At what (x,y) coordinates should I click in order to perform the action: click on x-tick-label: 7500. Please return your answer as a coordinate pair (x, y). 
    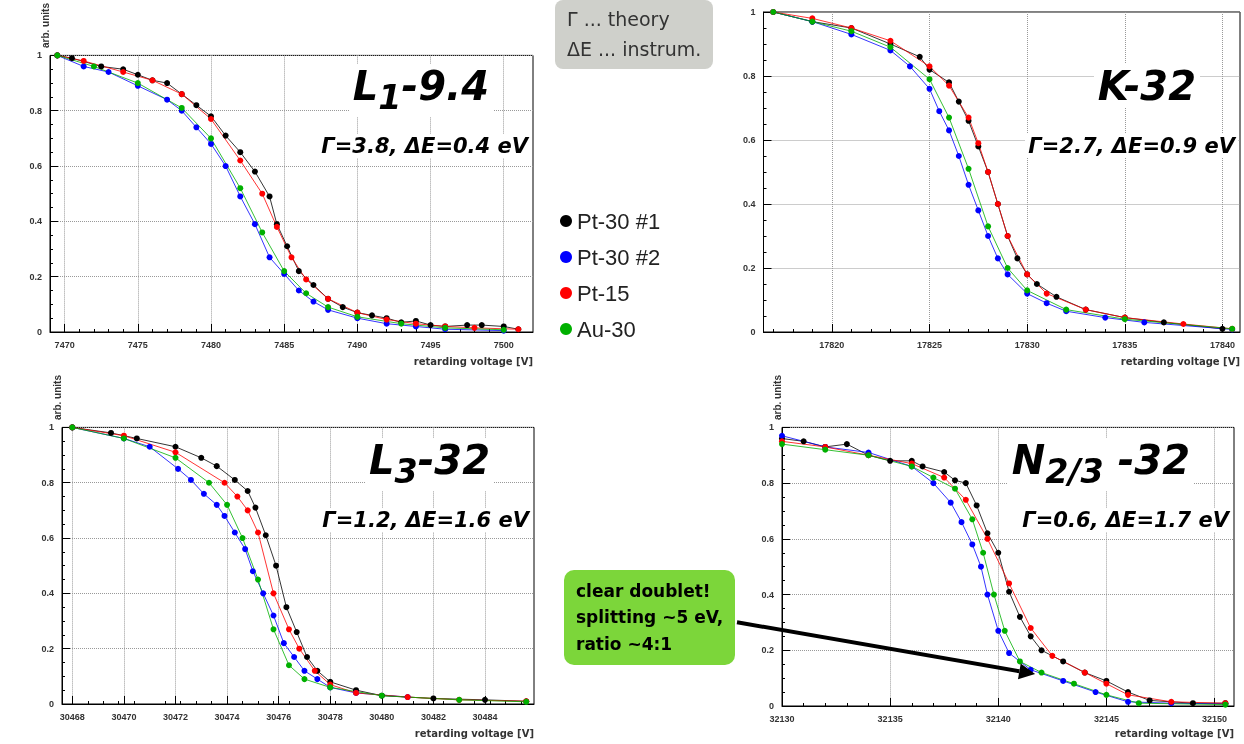
    Looking at the image, I should click on (503, 344).